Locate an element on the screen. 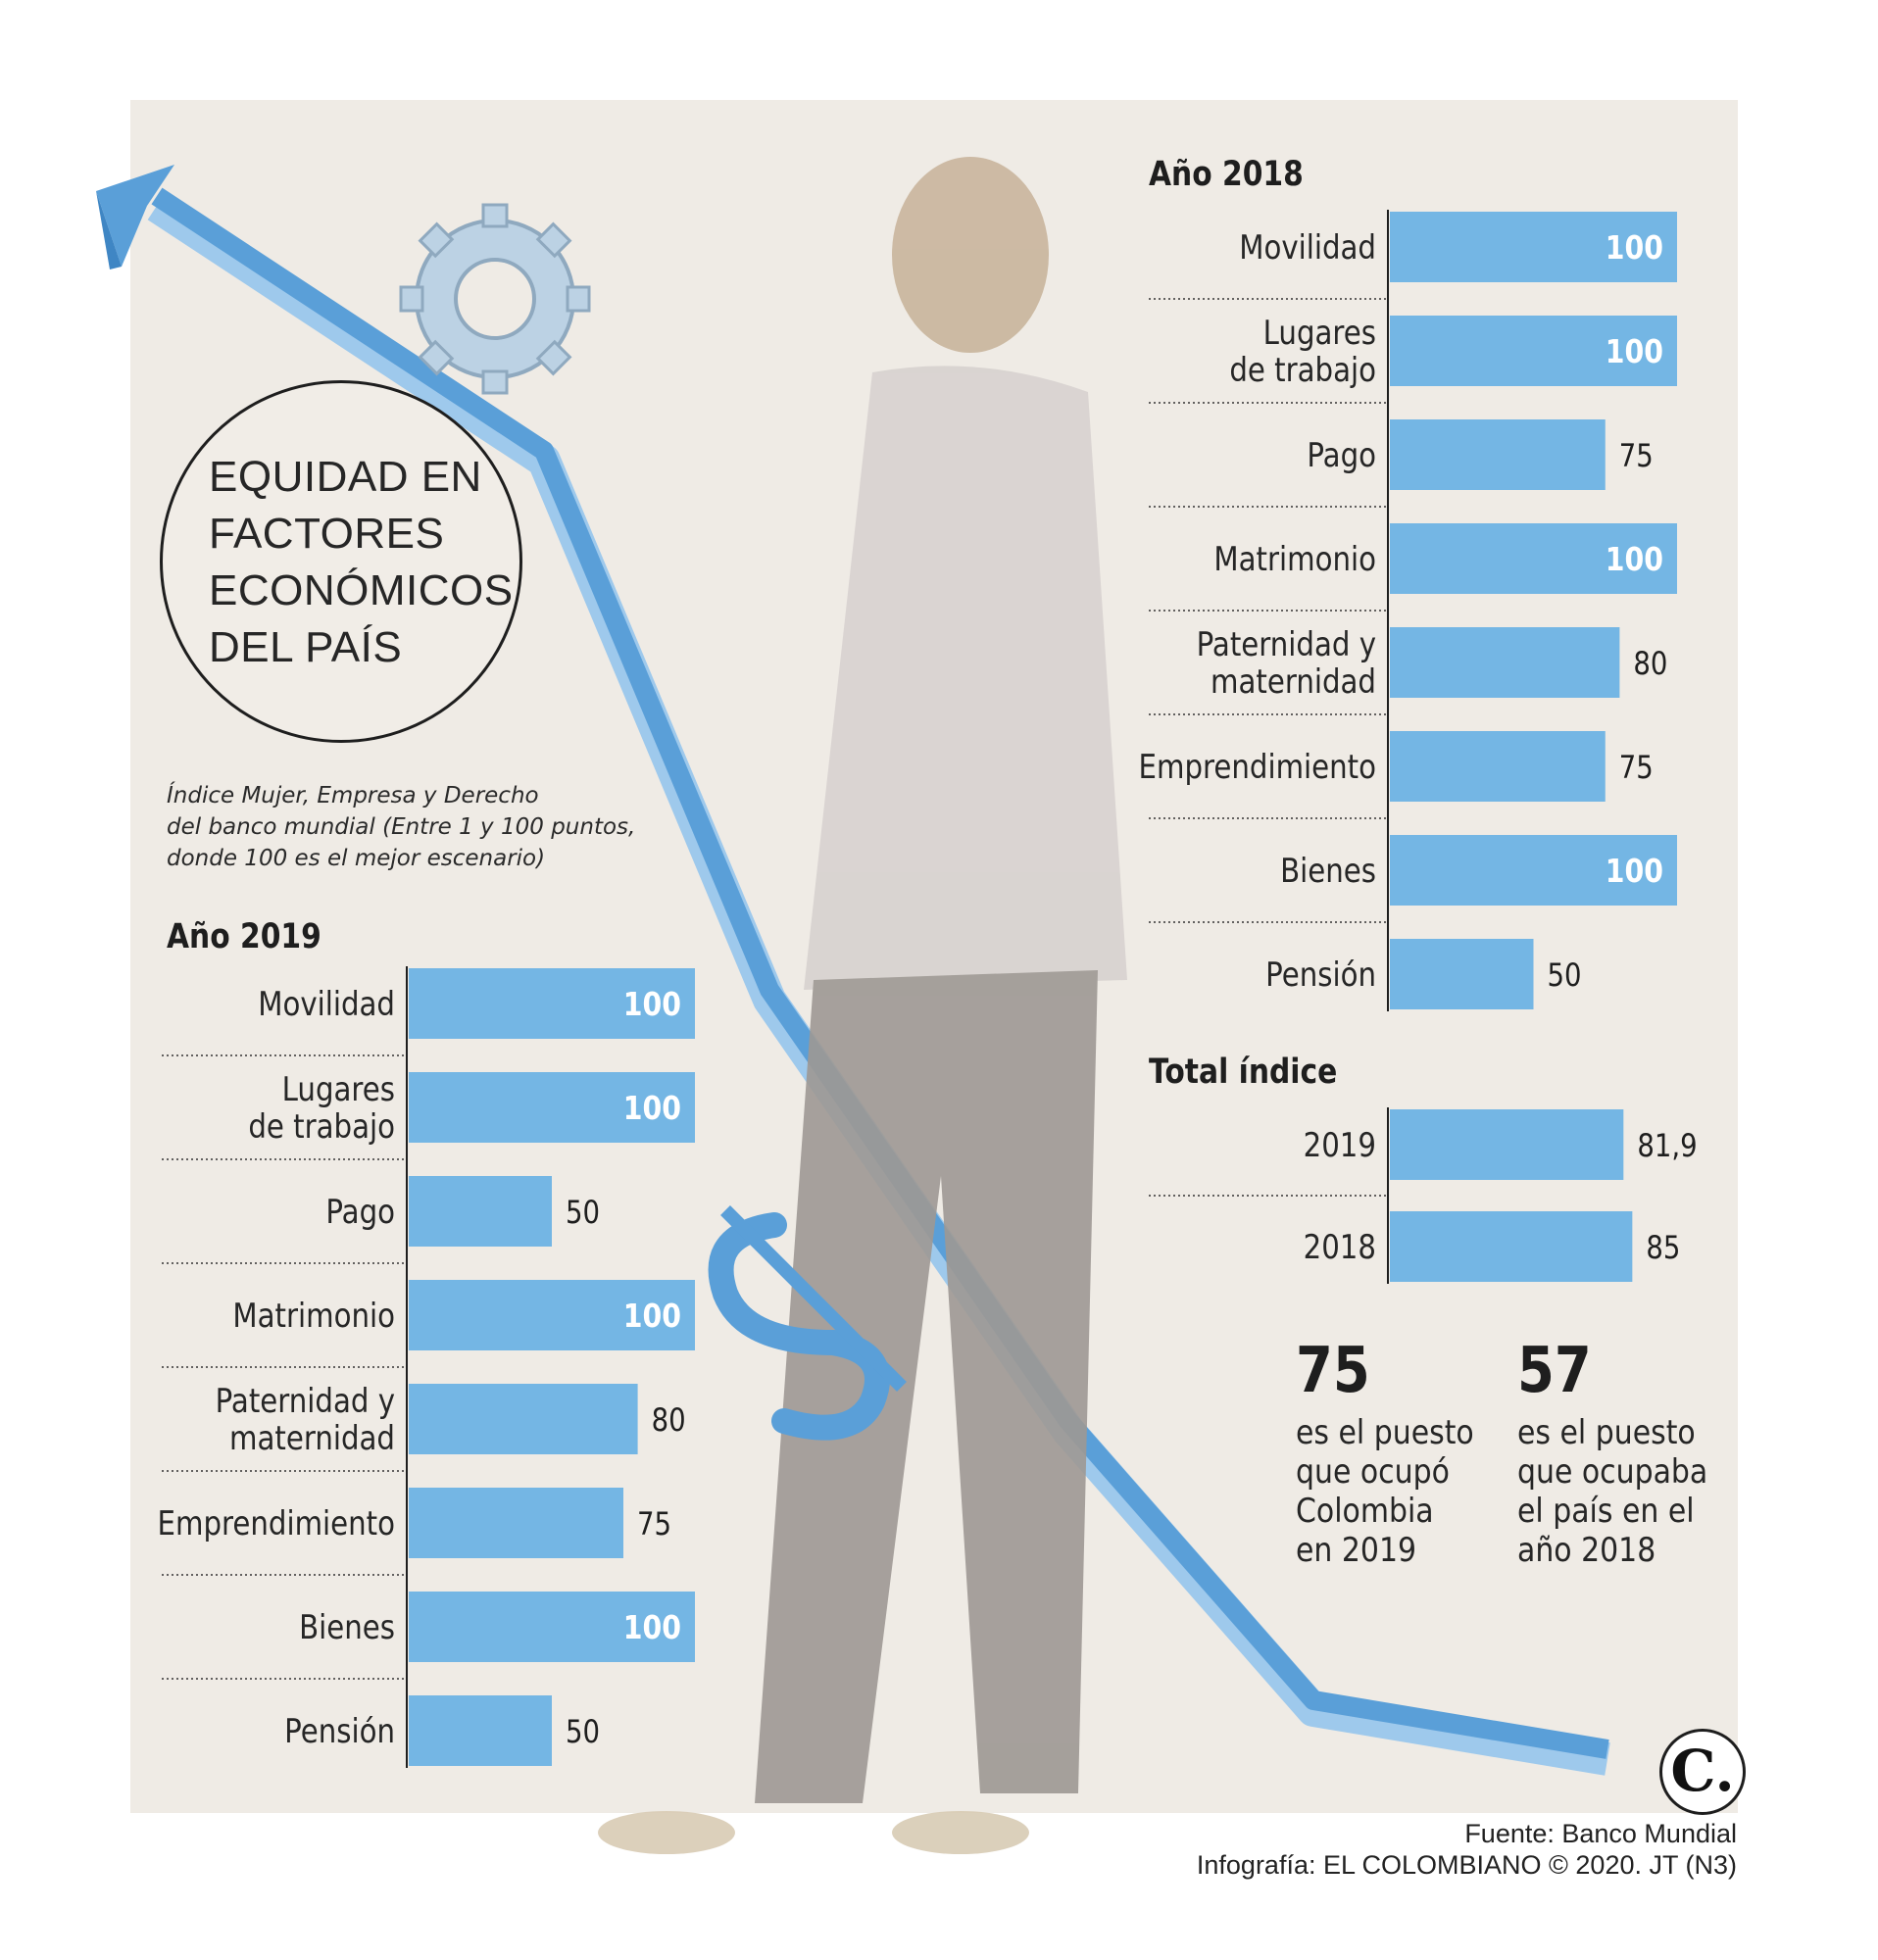  stat-2019-rank: 75 is located at coordinates (1333, 1371).